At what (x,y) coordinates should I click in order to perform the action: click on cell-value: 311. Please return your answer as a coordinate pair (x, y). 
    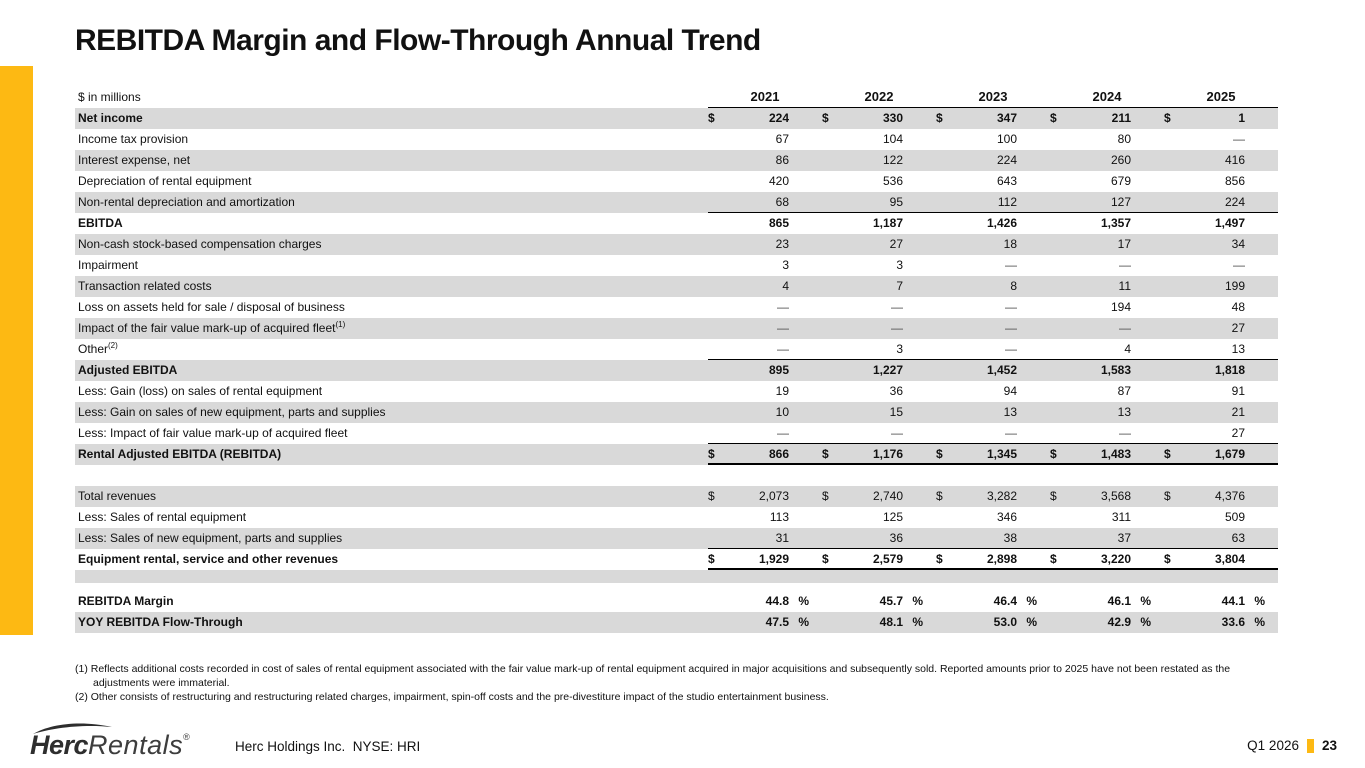
    Looking at the image, I should click on (1121, 517).